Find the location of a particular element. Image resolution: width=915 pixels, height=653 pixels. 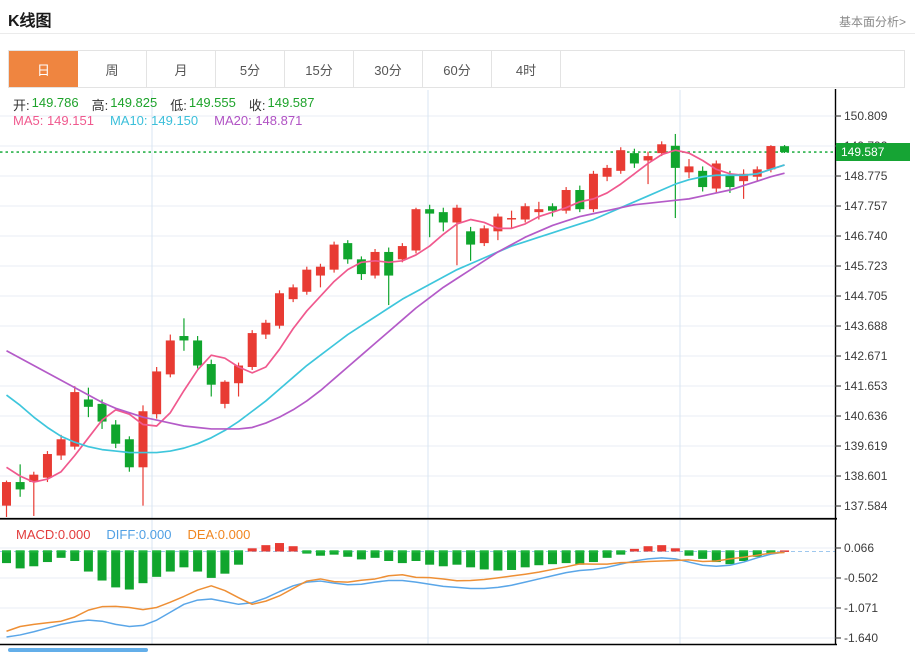

tab-5min: 5分 is located at coordinates (250, 69).